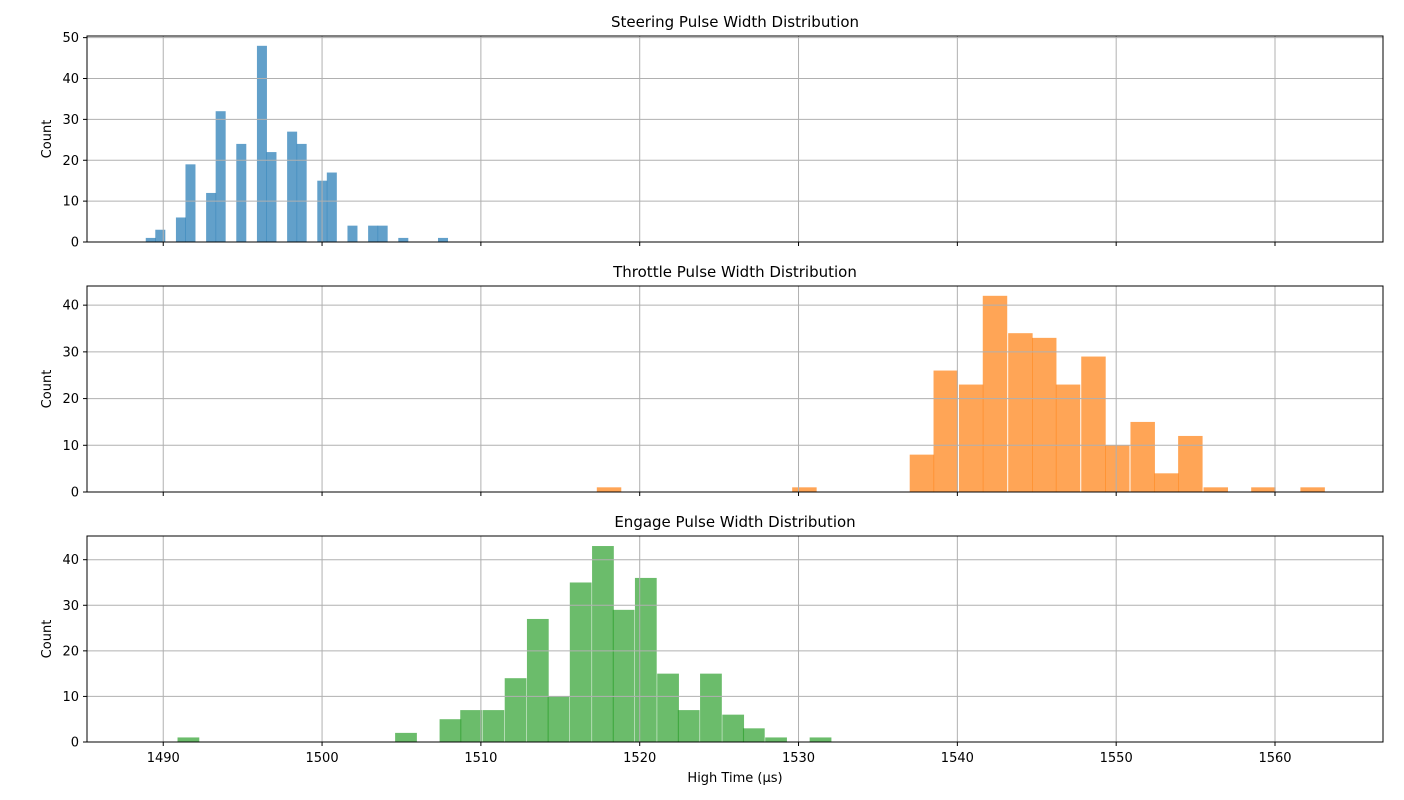 This screenshot has width=1404, height=800. What do you see at coordinates (639, 758) in the screenshot?
I see `x-tick-label: 1520` at bounding box center [639, 758].